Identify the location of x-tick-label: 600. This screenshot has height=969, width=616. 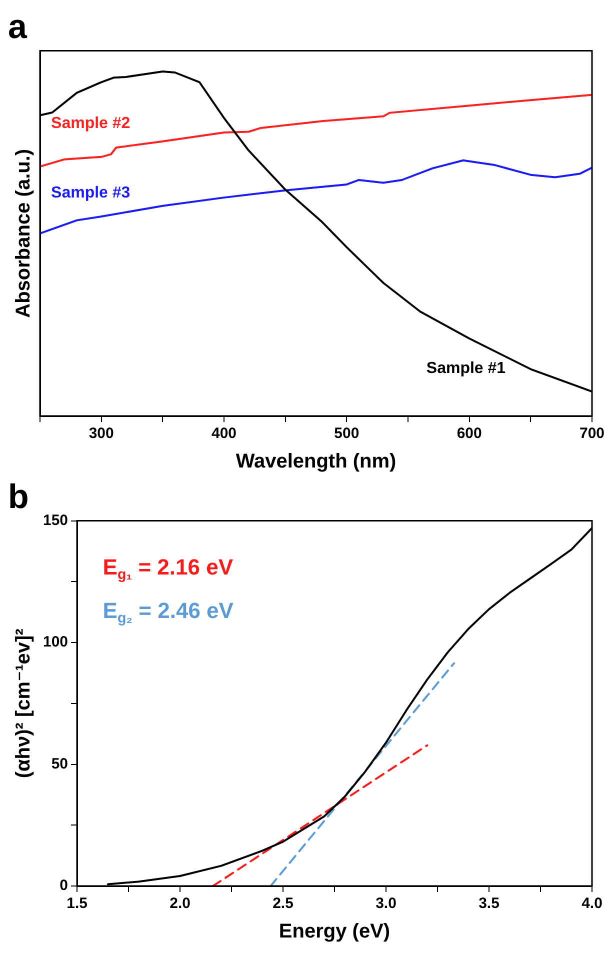
(469, 433).